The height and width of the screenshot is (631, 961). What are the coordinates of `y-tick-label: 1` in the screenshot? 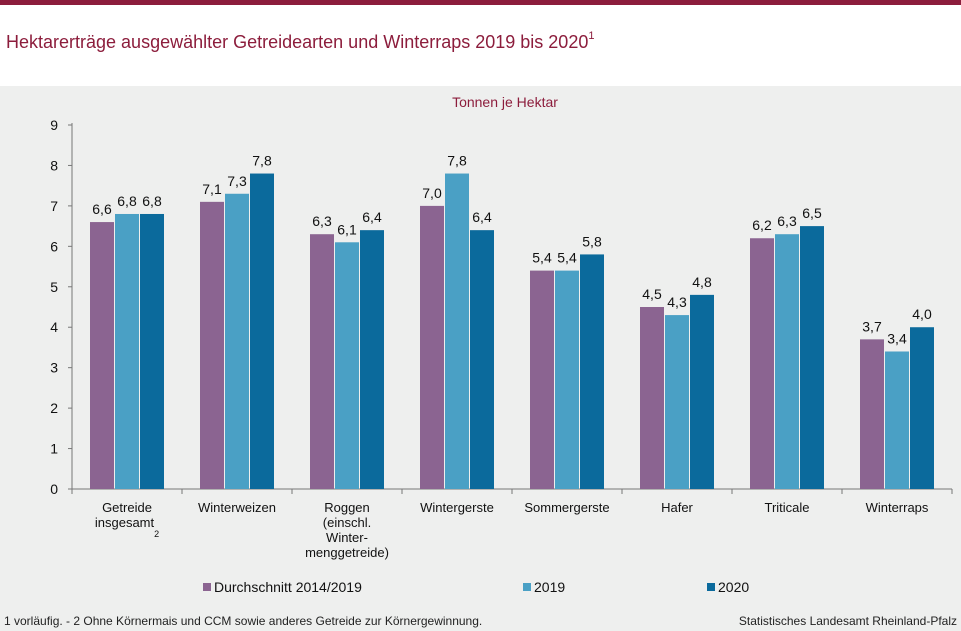 It's located at (54, 449).